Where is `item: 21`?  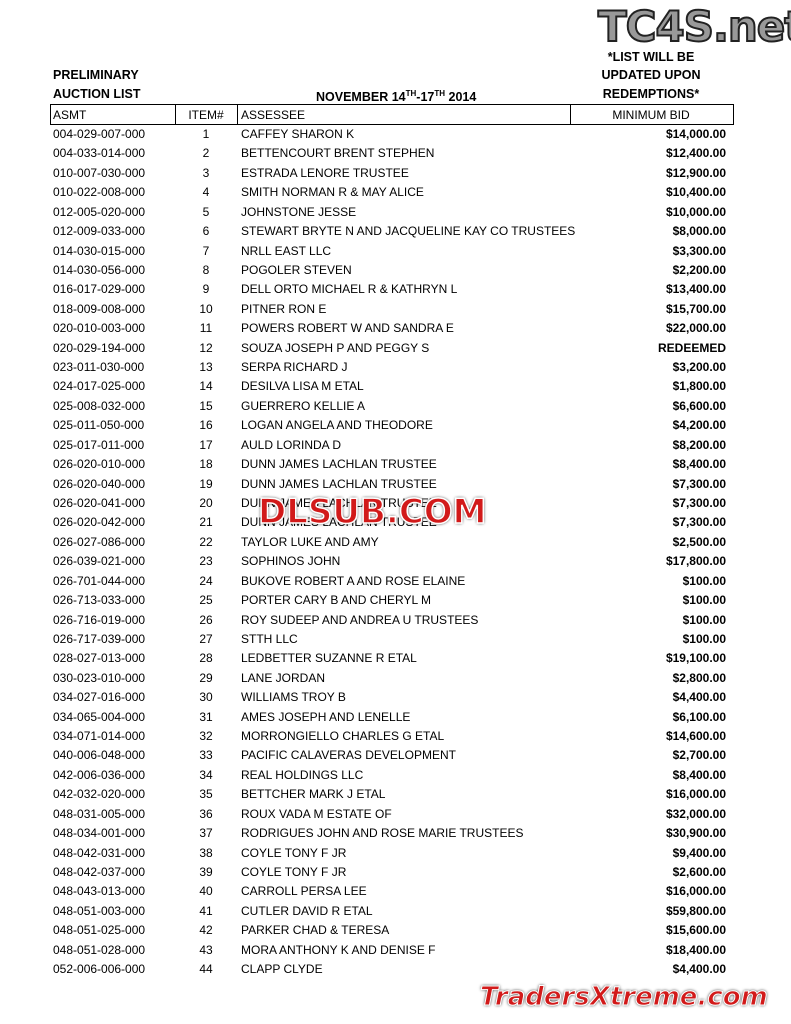 item: 21 is located at coordinates (206, 522).